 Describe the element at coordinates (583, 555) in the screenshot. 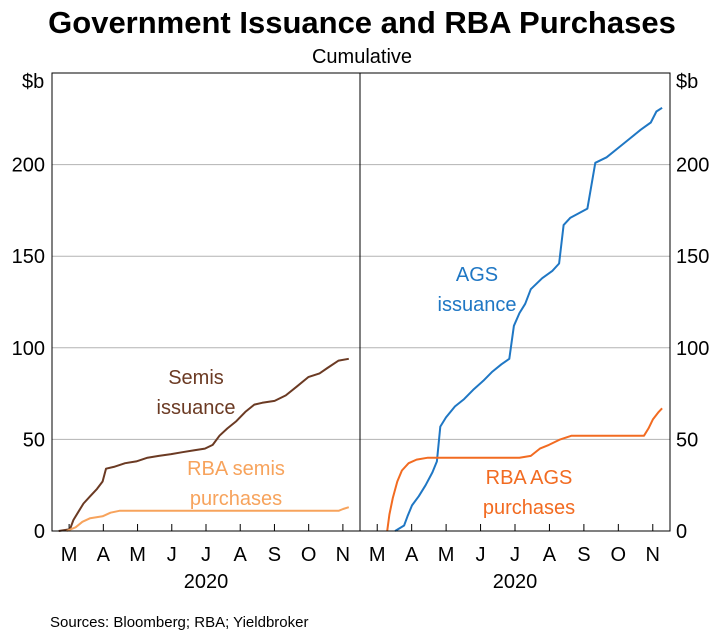

I see `x-tick-right-6: S` at that location.